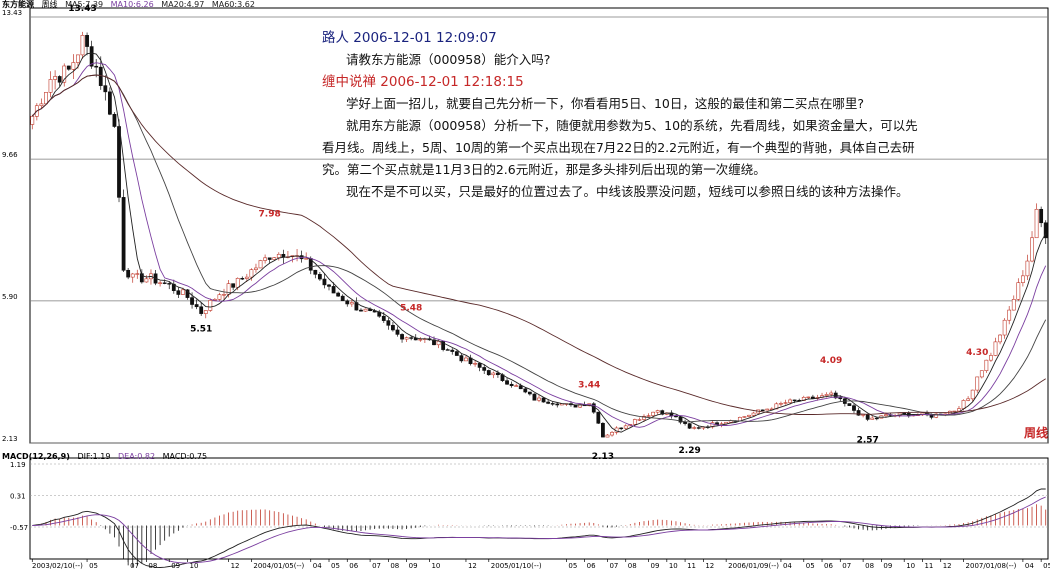 Image resolution: width=1050 pixels, height=571 pixels. Describe the element at coordinates (831, 361) in the screenshot. I see `price-annotation: 4.09` at that location.